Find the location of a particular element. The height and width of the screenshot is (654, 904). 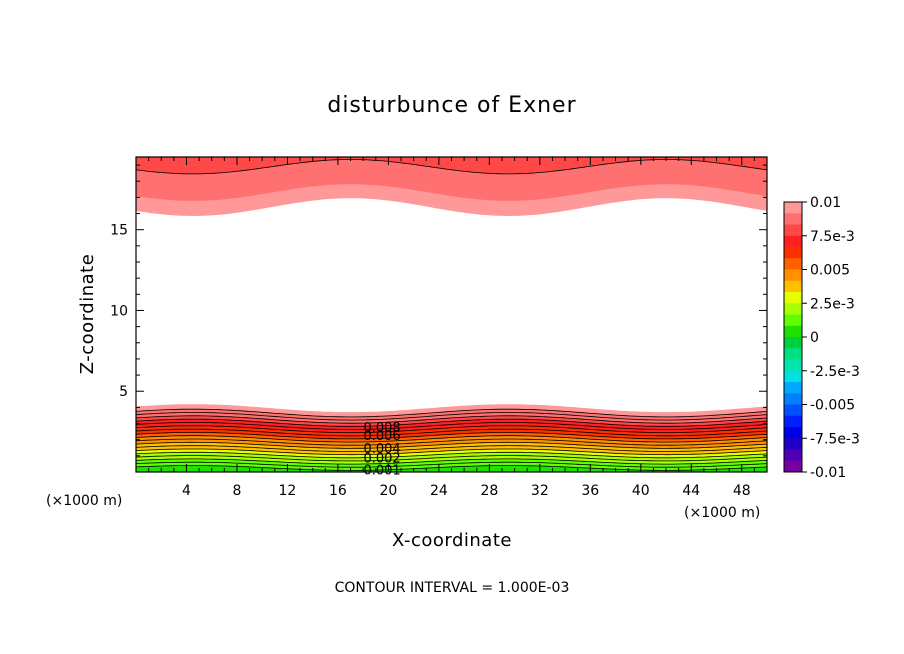

x-tick-label: 28 is located at coordinates (489, 491).